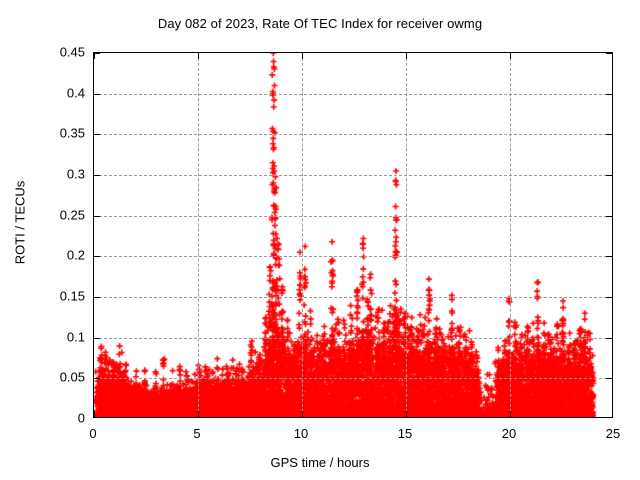 This screenshot has height=480, width=640. What do you see at coordinates (81, 418) in the screenshot?
I see `y-axis-tick-label: 0` at bounding box center [81, 418].